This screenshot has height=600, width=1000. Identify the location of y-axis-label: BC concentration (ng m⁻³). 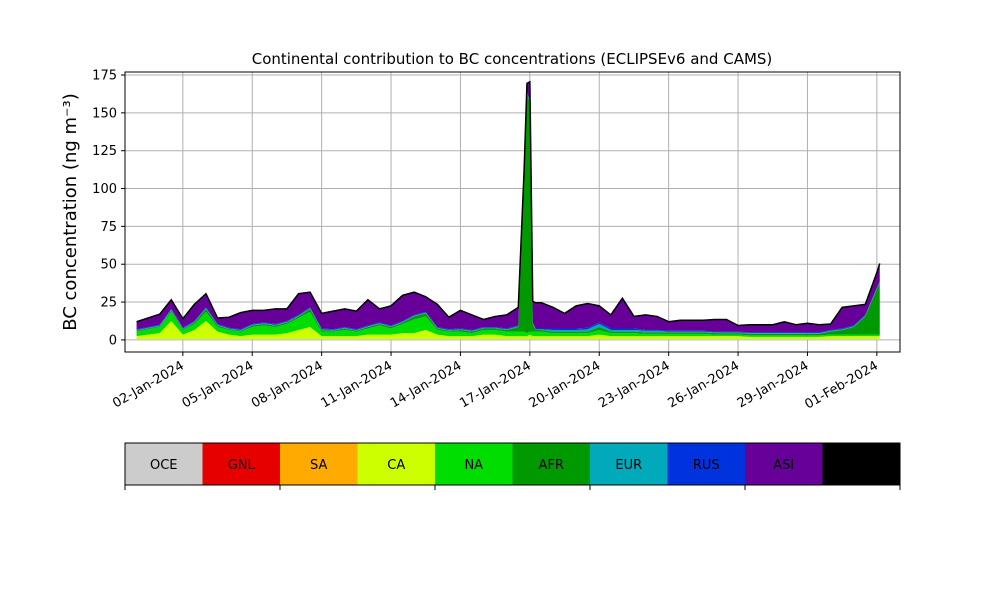
(70, 212).